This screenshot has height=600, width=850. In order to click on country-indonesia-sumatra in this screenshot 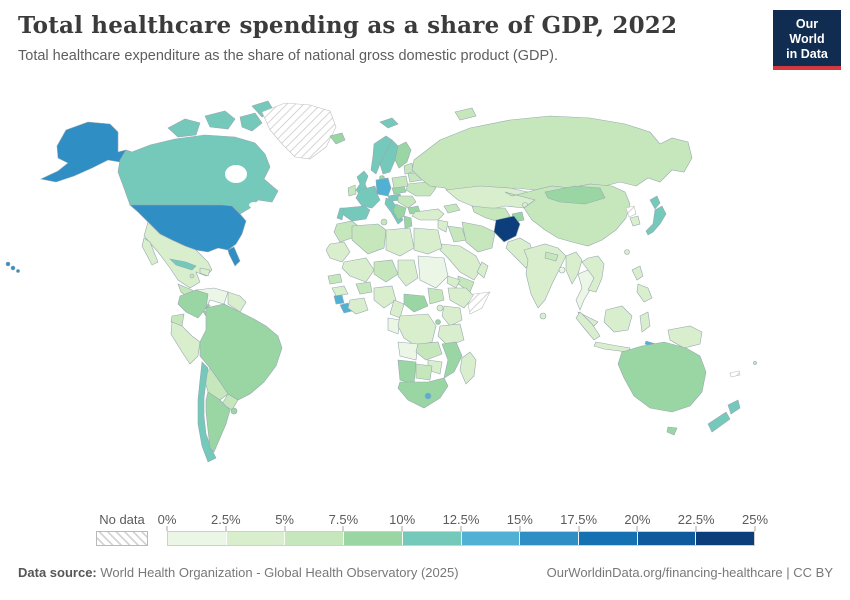, I will do `click(588, 326)`.